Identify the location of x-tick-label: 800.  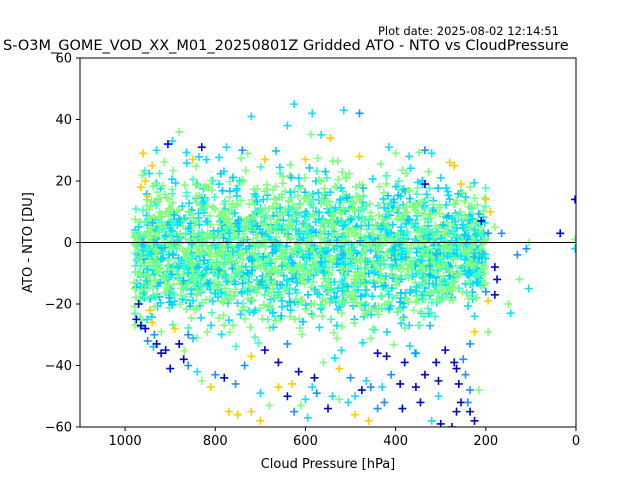
(215, 441).